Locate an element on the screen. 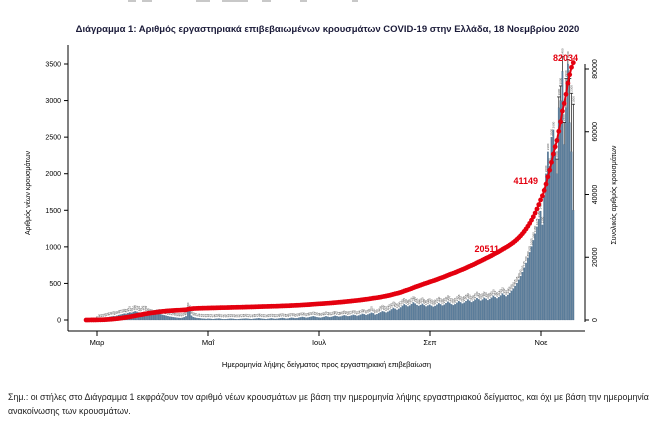 This screenshot has height=427, width=672. svg-text: 180 is located at coordinates (433, 302).